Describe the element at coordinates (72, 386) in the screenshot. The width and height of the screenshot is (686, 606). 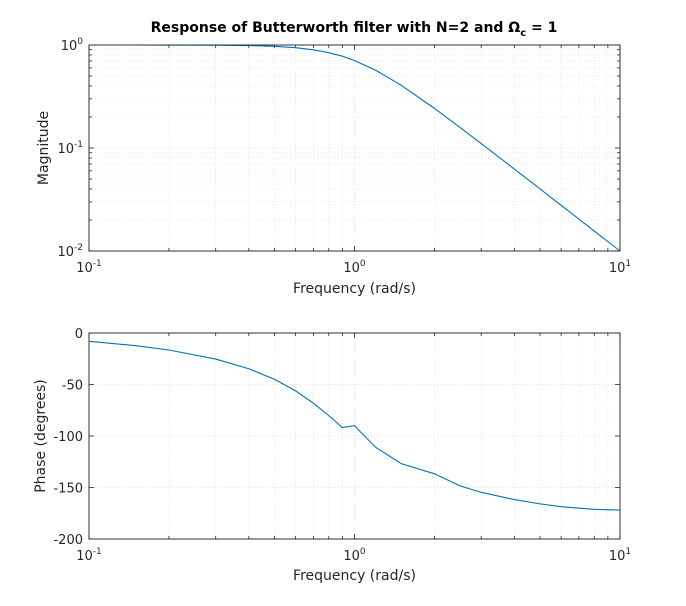
I see `phase-y-tick-label: -50` at that location.